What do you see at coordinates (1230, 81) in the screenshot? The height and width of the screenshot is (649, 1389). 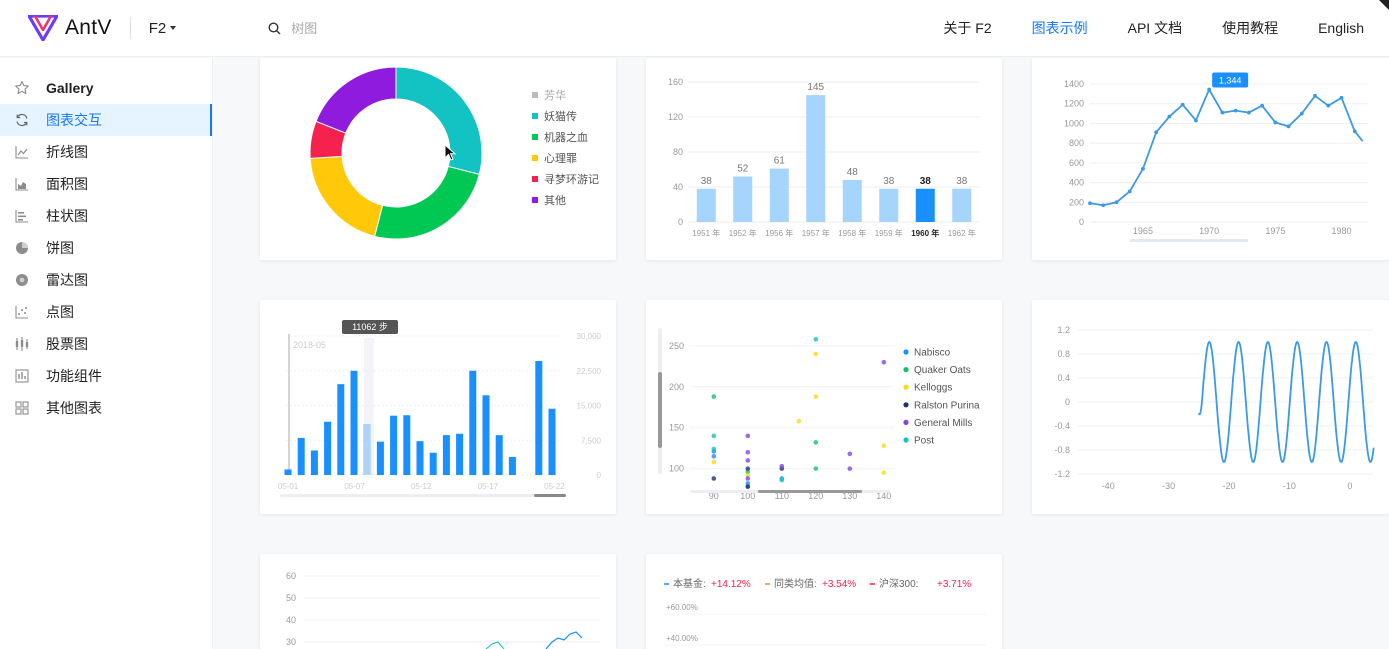 I see `tooltip-text: 1,344` at bounding box center [1230, 81].